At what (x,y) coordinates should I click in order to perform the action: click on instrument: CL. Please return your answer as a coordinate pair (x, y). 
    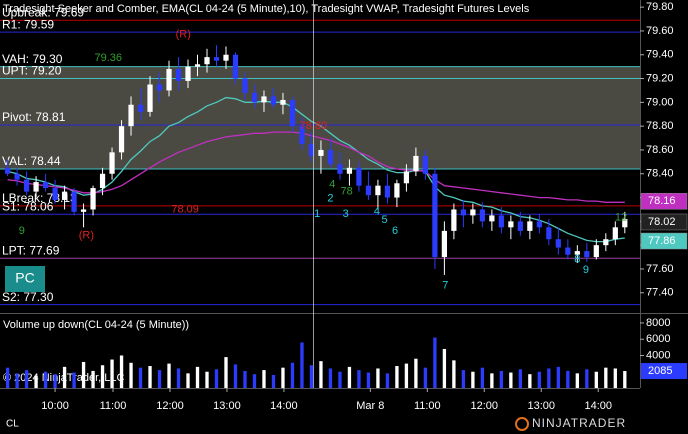
    Looking at the image, I should click on (12, 424).